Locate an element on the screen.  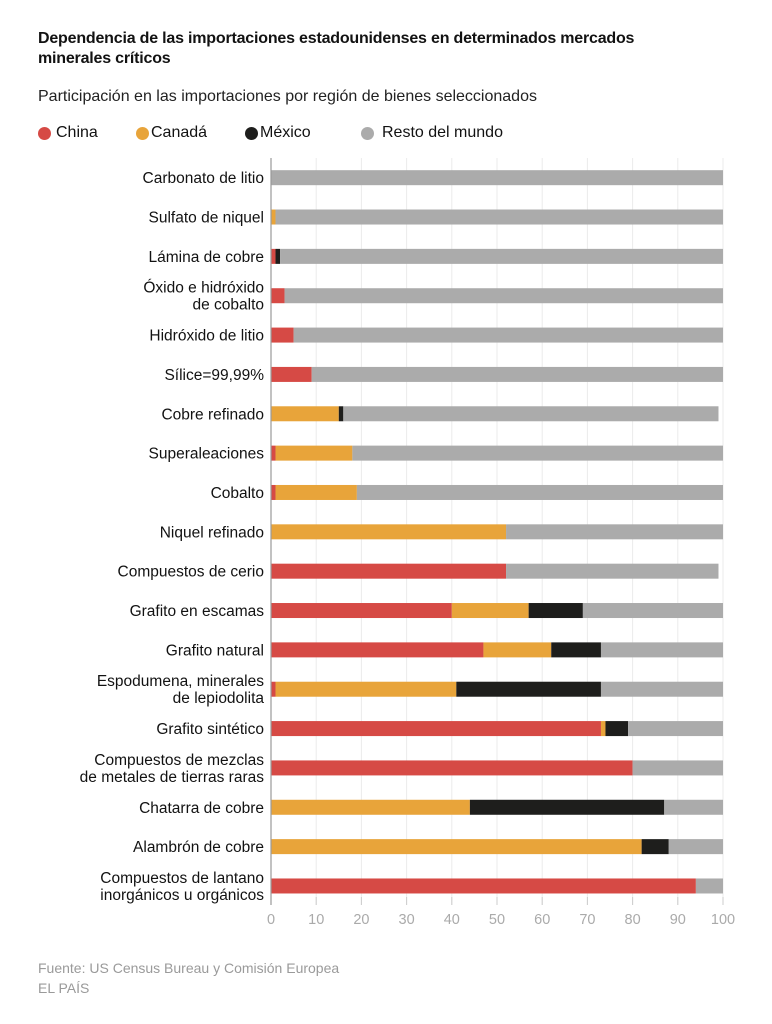
category-label: Superaleaciones is located at coordinates (207, 454).